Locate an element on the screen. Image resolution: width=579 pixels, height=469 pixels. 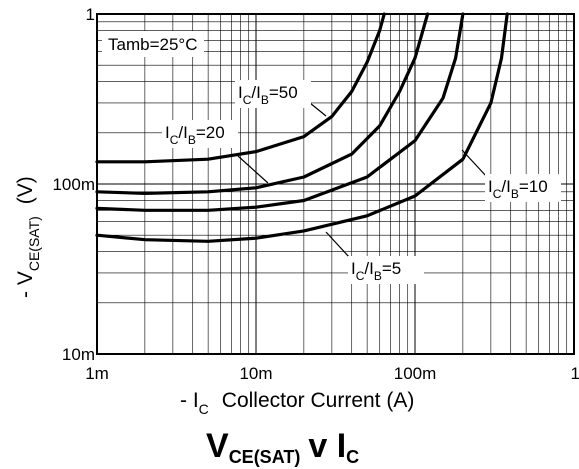
title-main: V is located at coordinates (217, 446).